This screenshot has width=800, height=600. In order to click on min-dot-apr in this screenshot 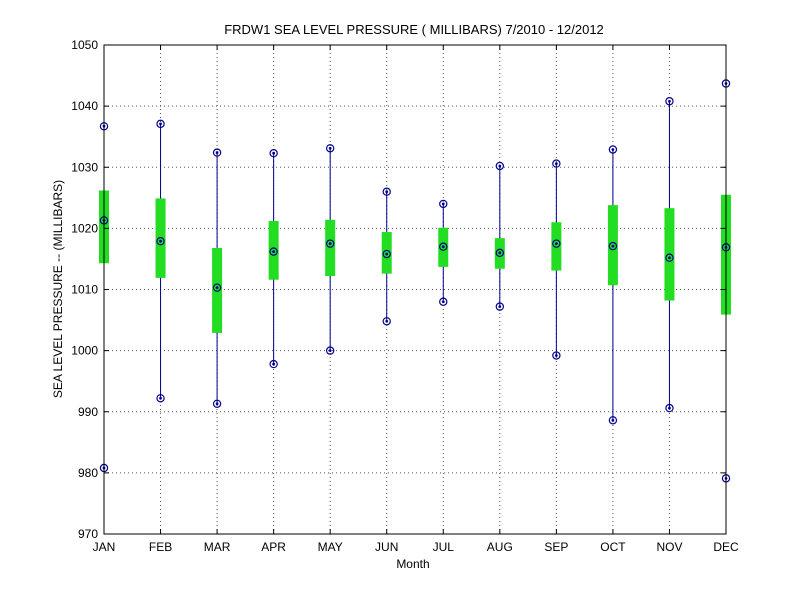, I will do `click(274, 364)`.